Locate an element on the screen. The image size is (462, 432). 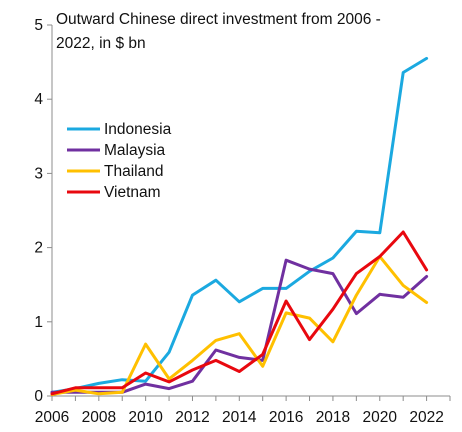
legend-label-vietnam: Vietnam is located at coordinates (132, 192).